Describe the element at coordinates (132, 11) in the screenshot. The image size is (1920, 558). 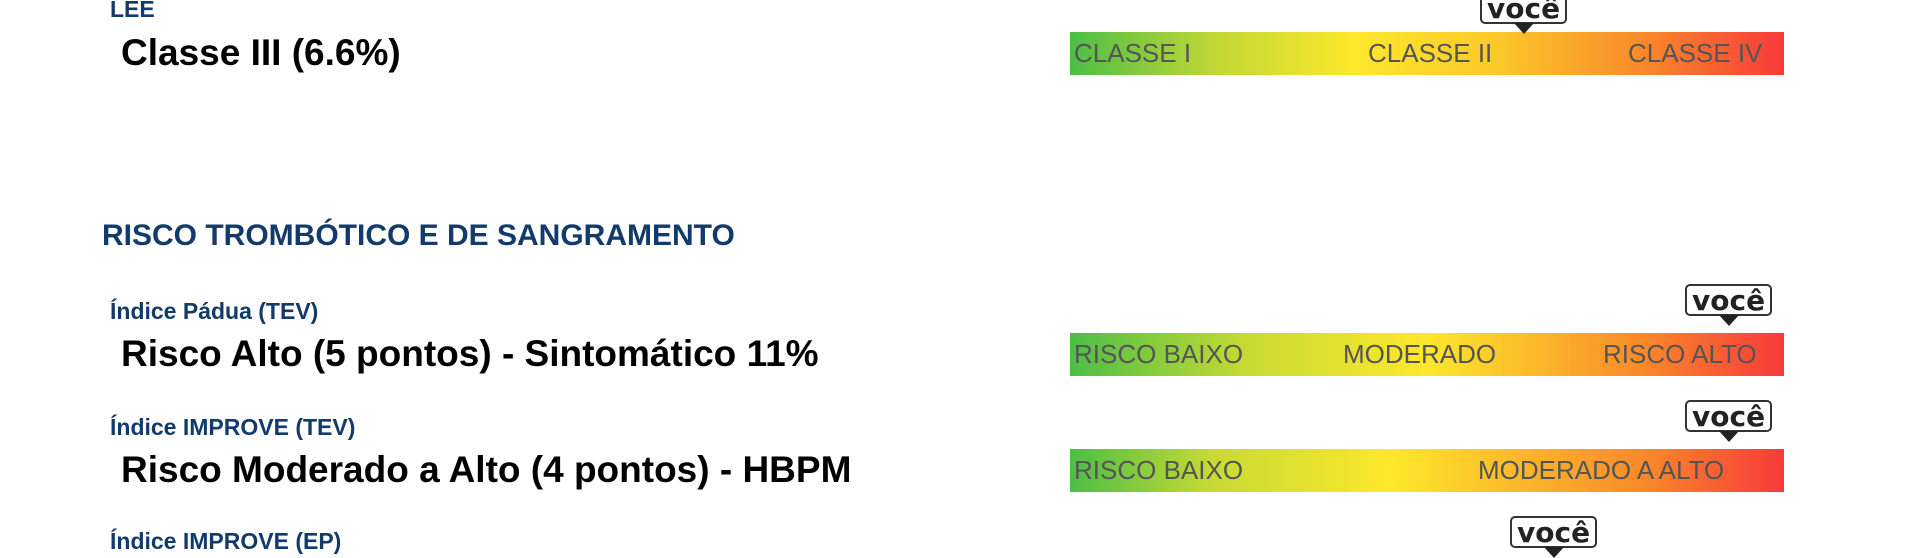
I see `lee-label: LEE` at that location.